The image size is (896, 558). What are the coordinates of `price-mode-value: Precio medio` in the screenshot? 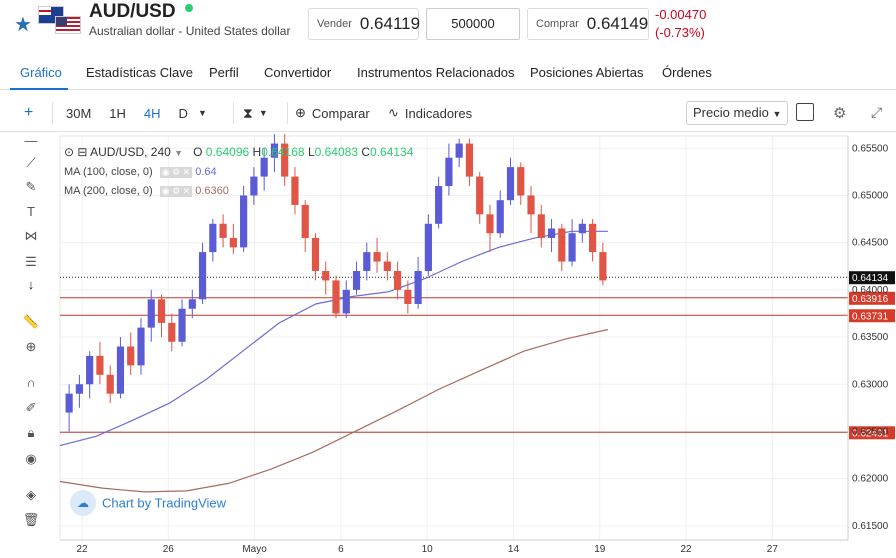 It's located at (731, 112).